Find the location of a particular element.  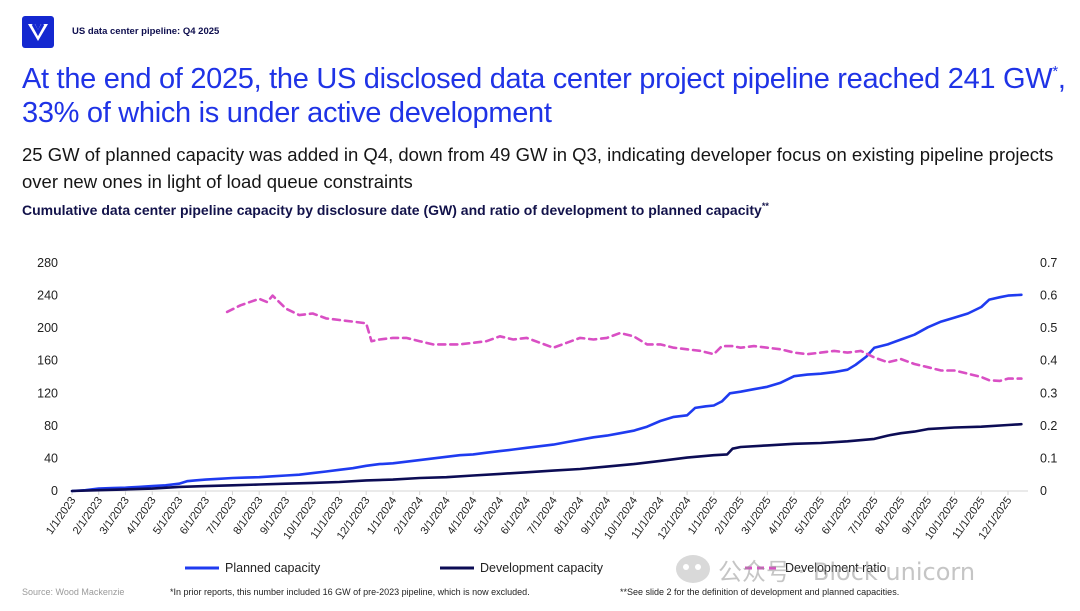

headline-footnote-marker: * is located at coordinates (1055, 71).